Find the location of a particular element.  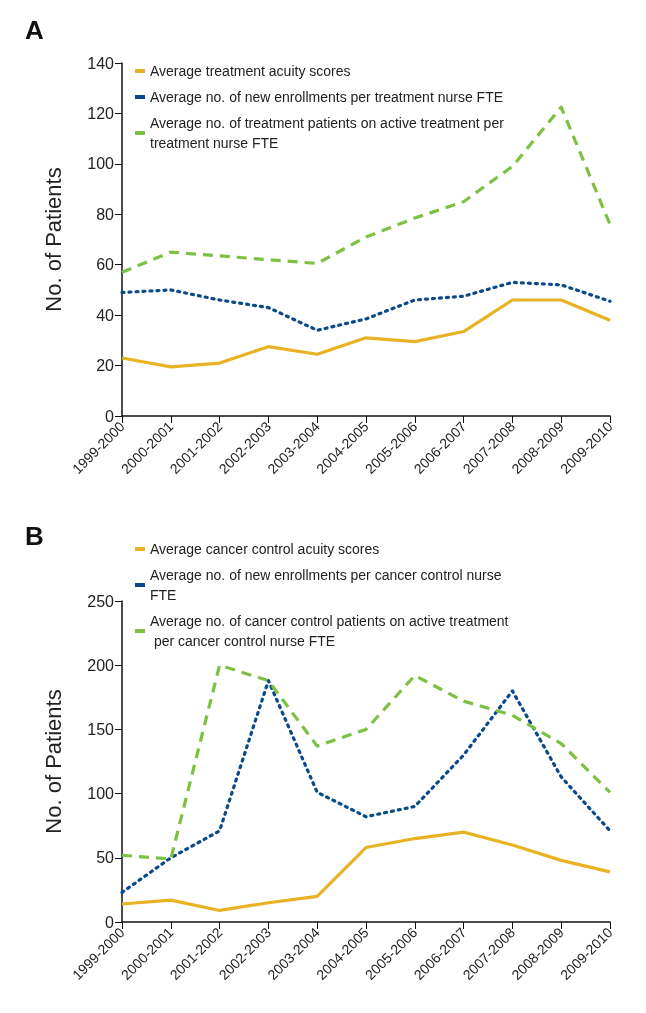

legend-label: Average treatment acuity scores is located at coordinates (250, 71).